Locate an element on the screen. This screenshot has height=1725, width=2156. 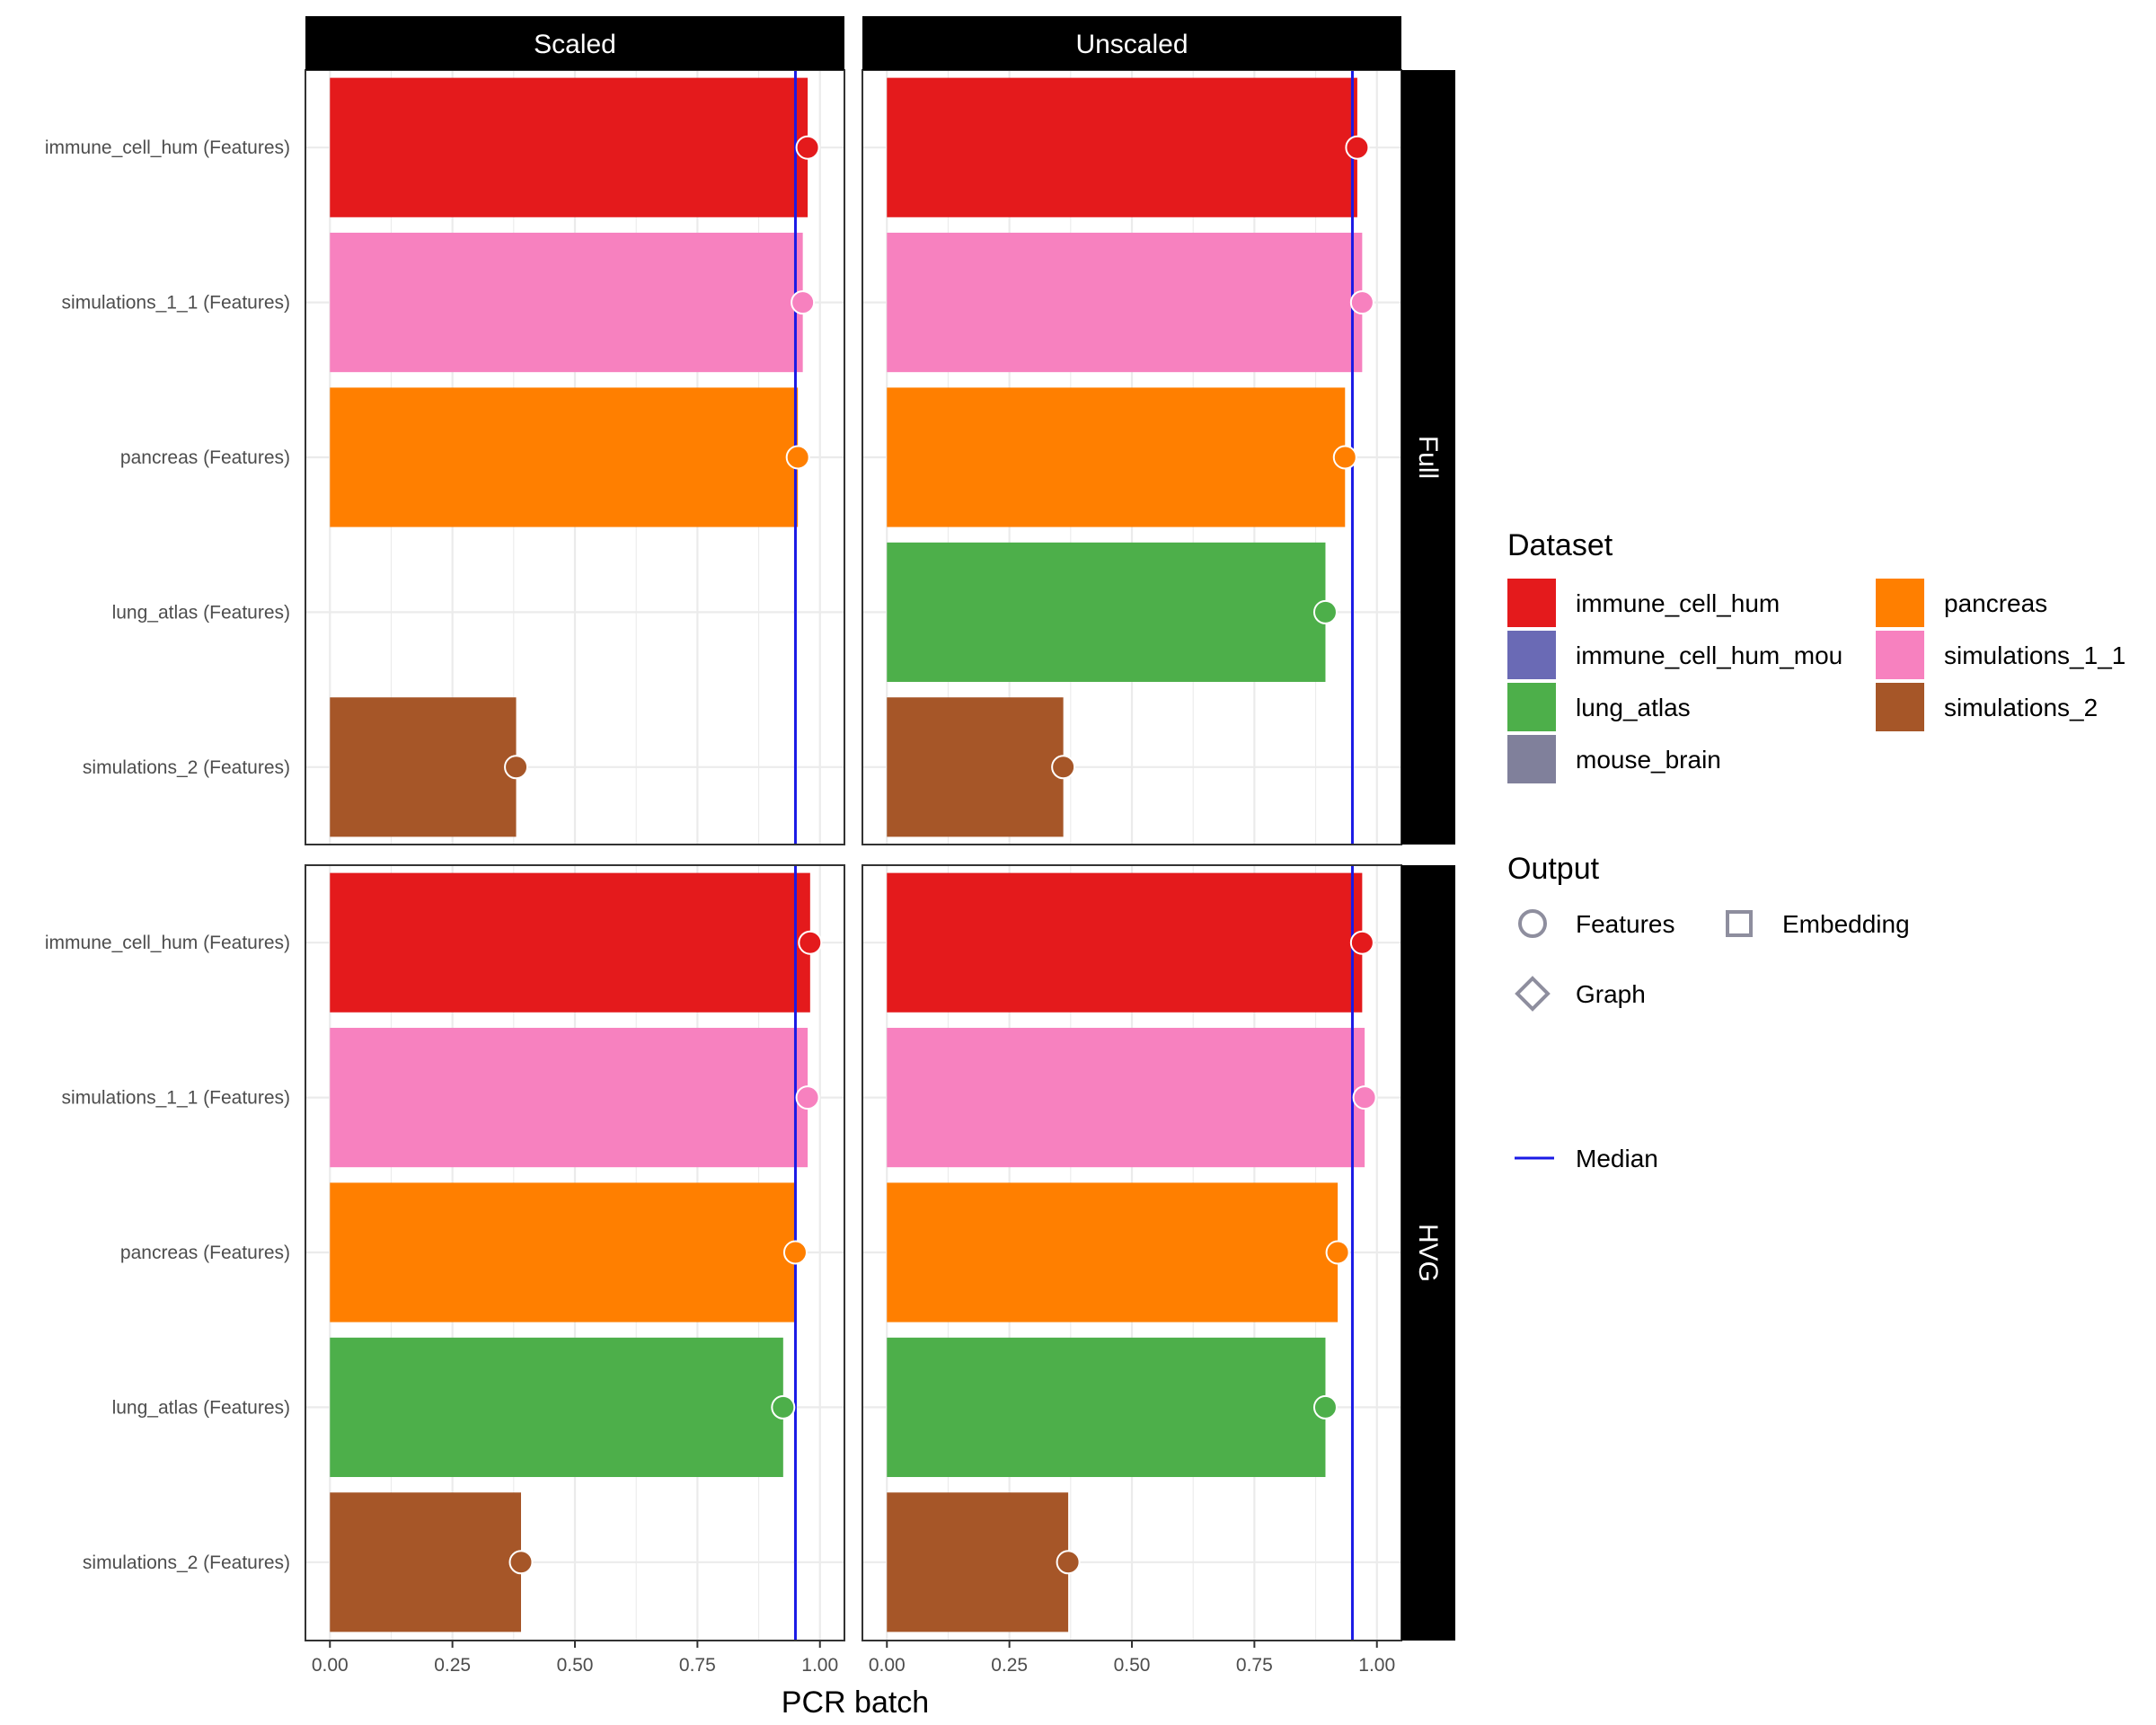
strip-label-scaled: Scaled is located at coordinates (575, 44).